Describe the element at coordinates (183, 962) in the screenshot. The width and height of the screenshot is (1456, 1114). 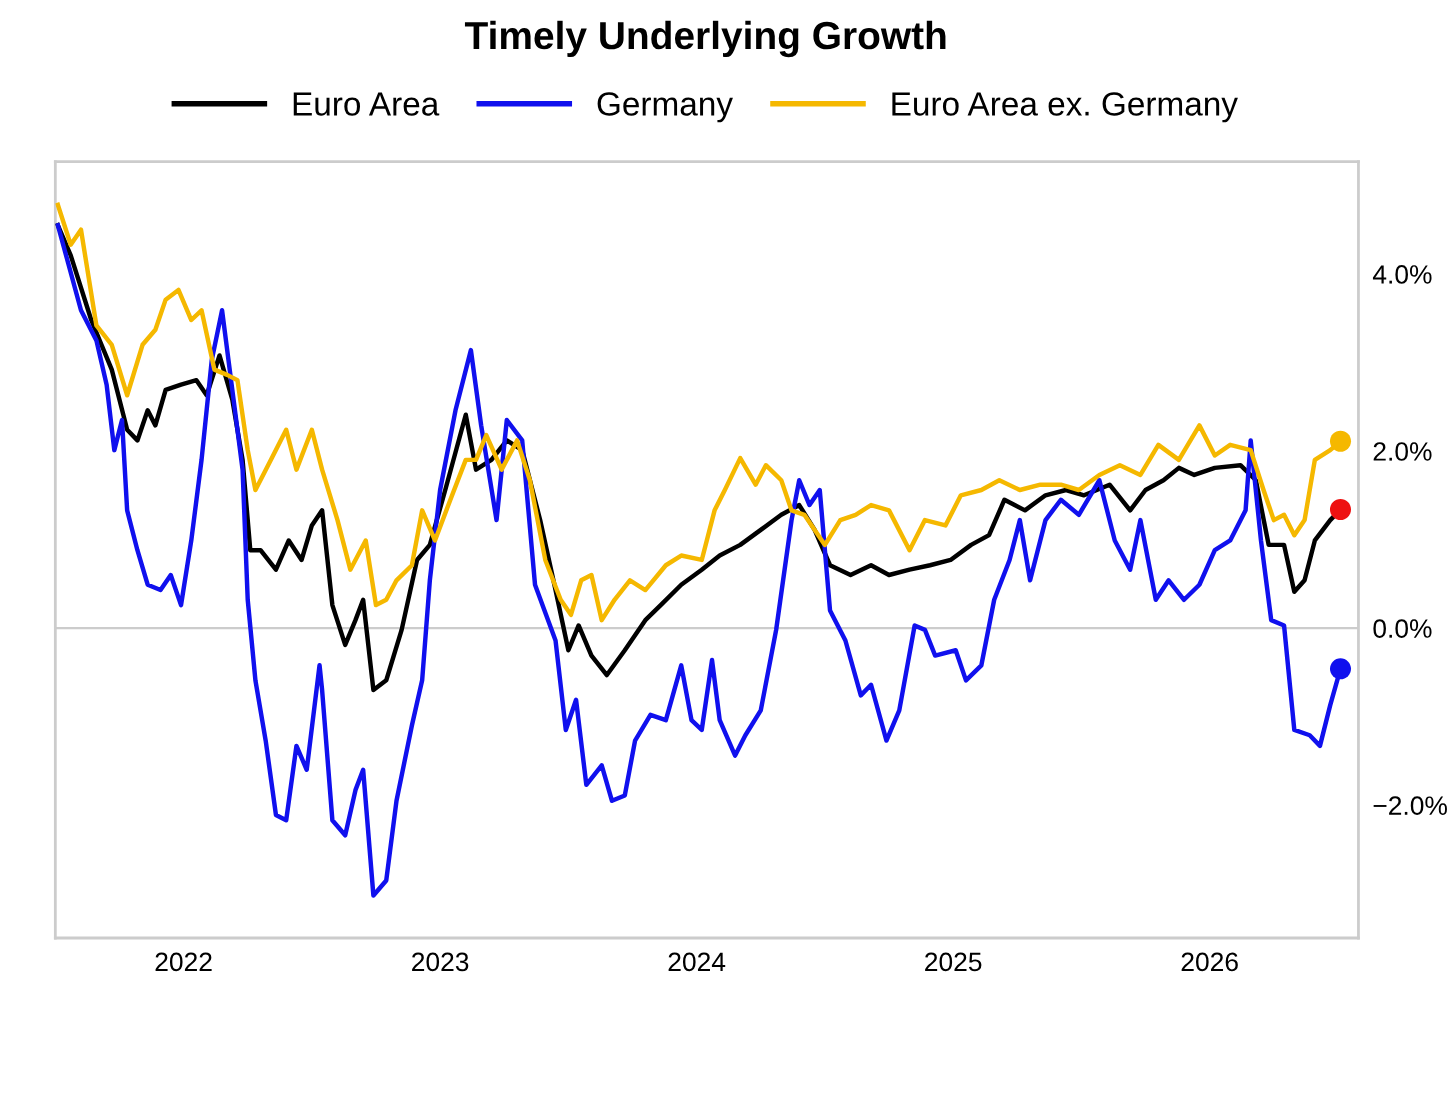
I see `x-tick-label: 2022` at that location.